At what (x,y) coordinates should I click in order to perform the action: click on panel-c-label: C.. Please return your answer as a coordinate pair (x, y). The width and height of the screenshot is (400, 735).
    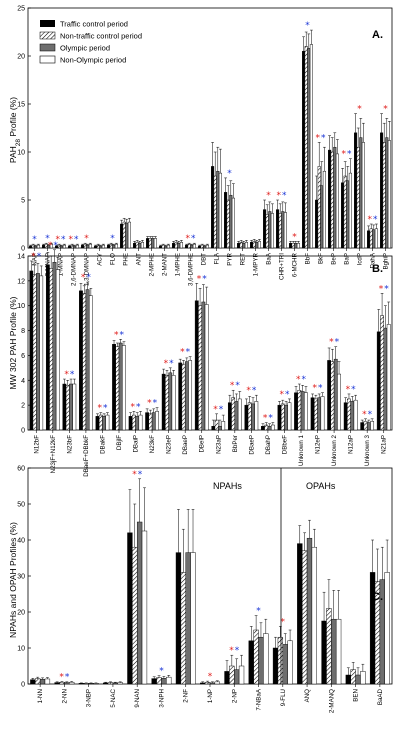
    Looking at the image, I should click on (377, 597).